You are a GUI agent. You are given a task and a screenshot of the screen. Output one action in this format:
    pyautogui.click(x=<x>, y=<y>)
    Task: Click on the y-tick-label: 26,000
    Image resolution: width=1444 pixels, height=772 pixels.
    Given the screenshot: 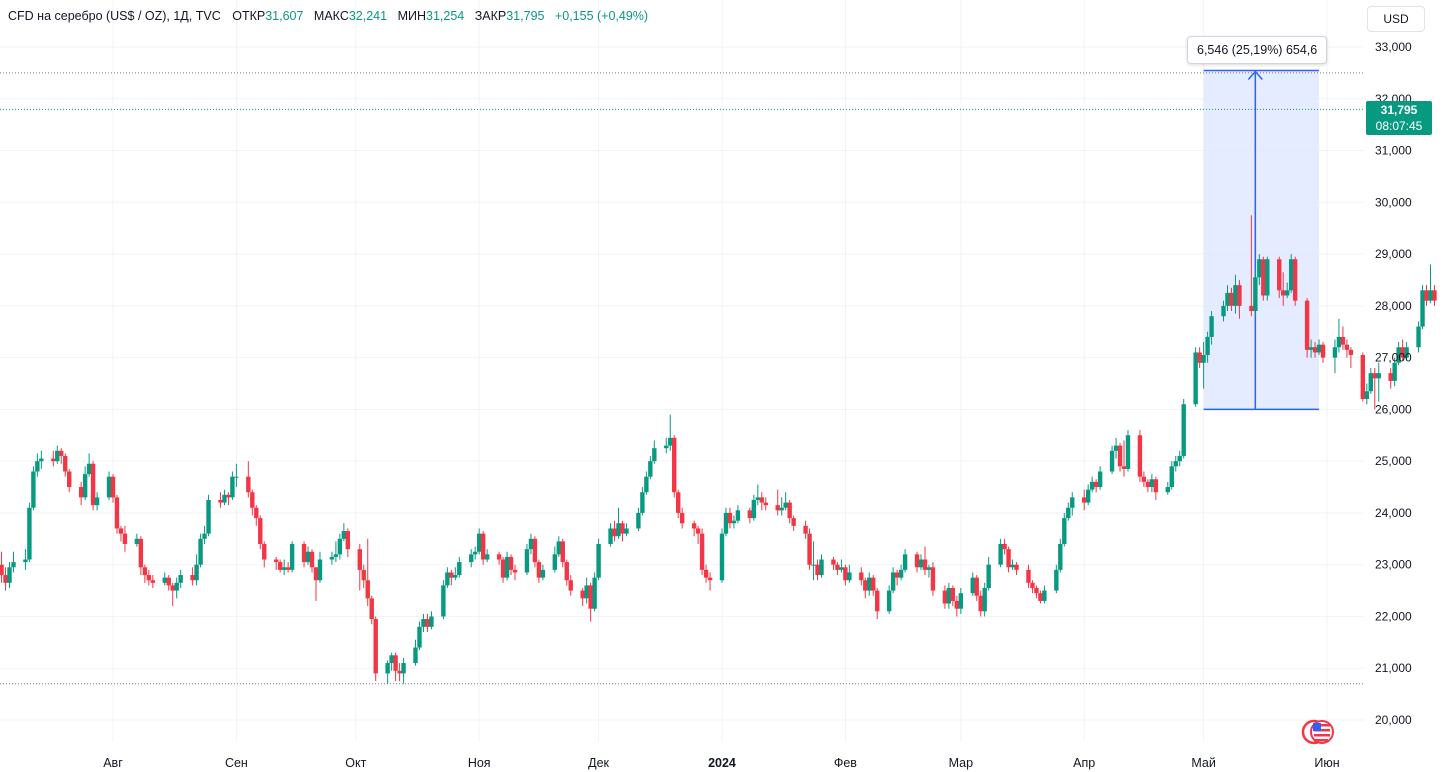 What is the action you would take?
    pyautogui.click(x=1393, y=409)
    